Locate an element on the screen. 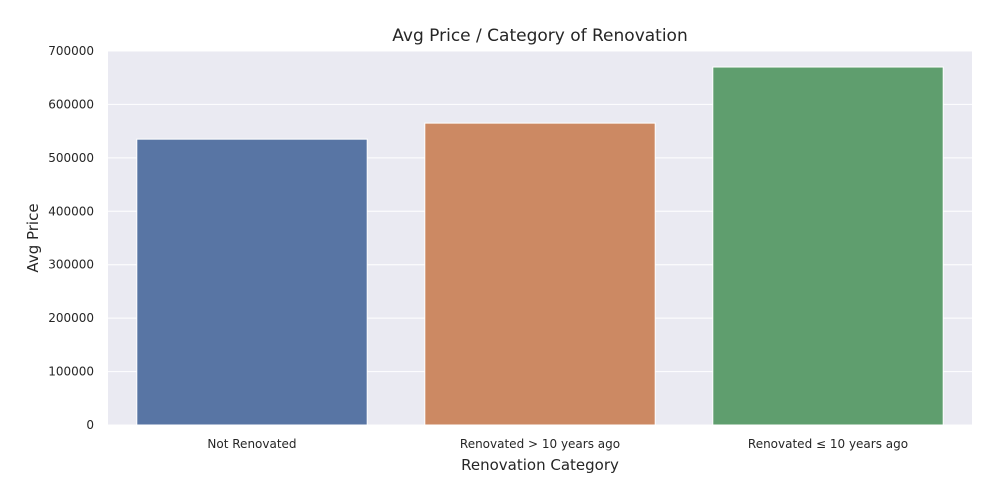 This screenshot has width=1000, height=500. y-tick-label: 600000 is located at coordinates (71, 104).